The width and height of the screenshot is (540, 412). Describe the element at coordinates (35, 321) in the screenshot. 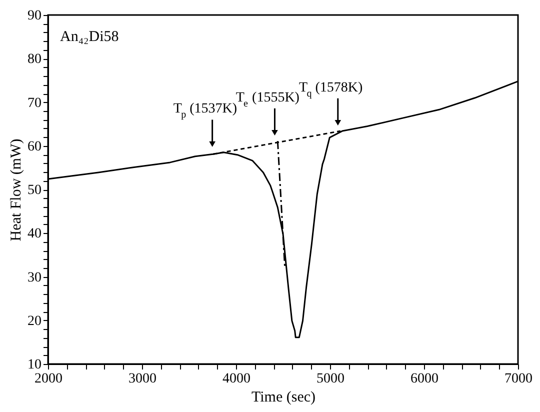

I see `y-tick-label: 20` at that location.